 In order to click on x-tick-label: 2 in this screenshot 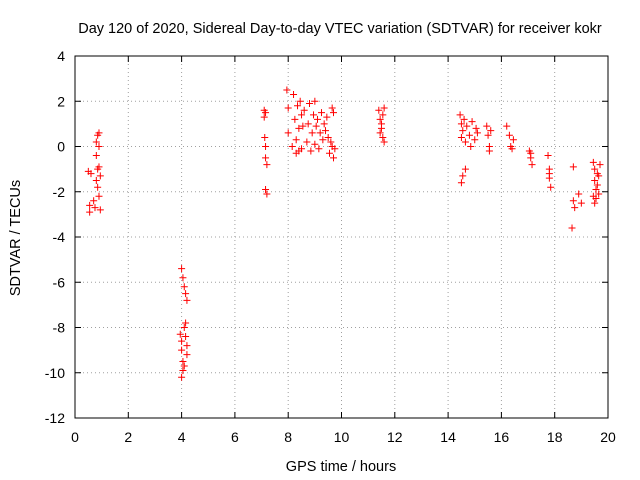, I will do `click(128, 437)`.